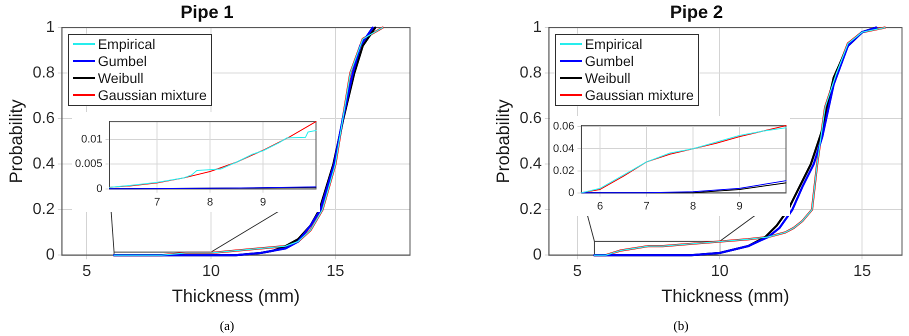 The image size is (909, 336). Describe the element at coordinates (563, 126) in the screenshot. I see `y-tick-label: 0.06` at that location.